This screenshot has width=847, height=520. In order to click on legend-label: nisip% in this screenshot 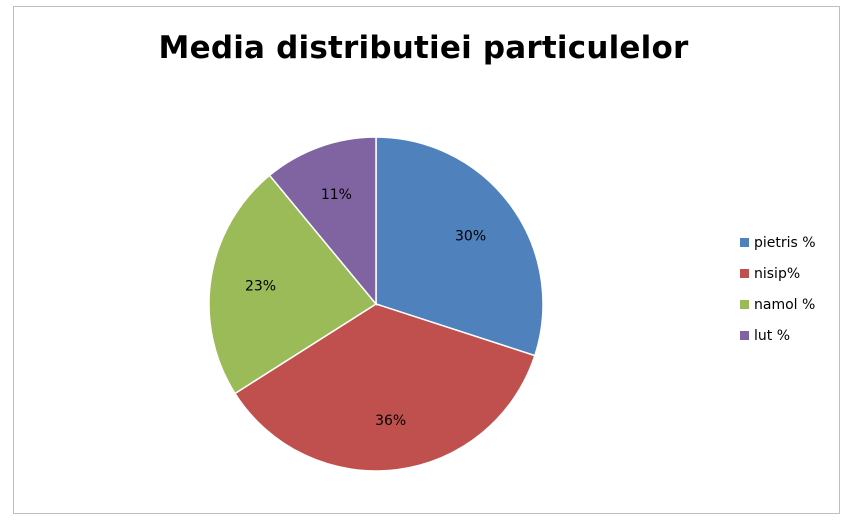, I will do `click(777, 273)`.